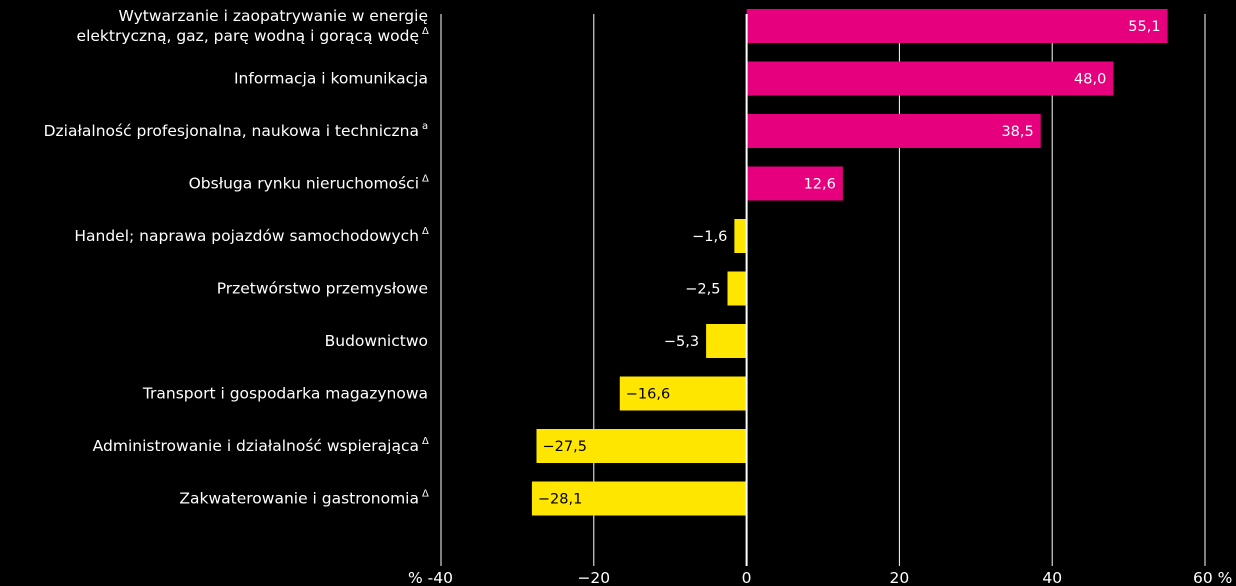  What do you see at coordinates (425, 126) in the screenshot?
I see `category-footnote-mark: a` at bounding box center [425, 126].